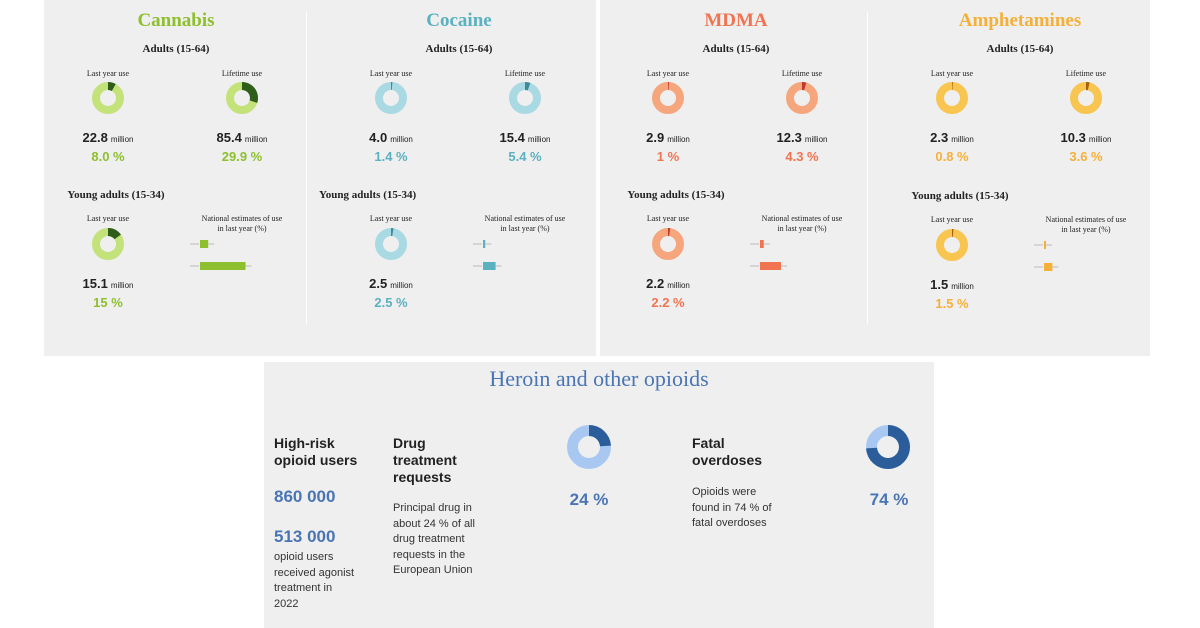 The image size is (1200, 628). Describe the element at coordinates (429, 539) in the screenshot. I see `treatment-text-line-3: drug treatment` at that location.